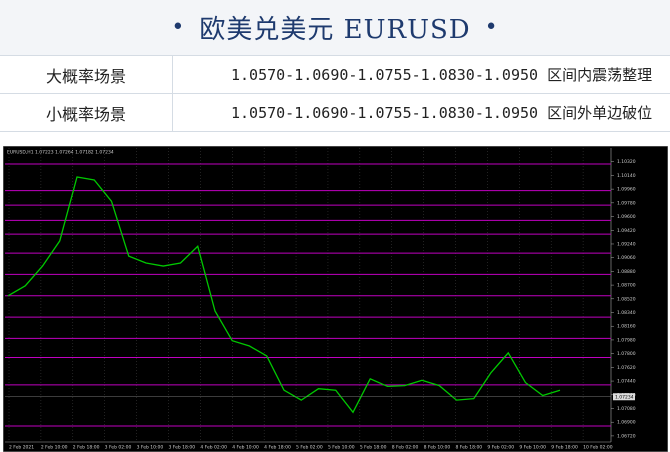 Image resolution: width=670 pixels, height=452 pixels. I want to click on y-tick-label: 1.08520, so click(626, 299).